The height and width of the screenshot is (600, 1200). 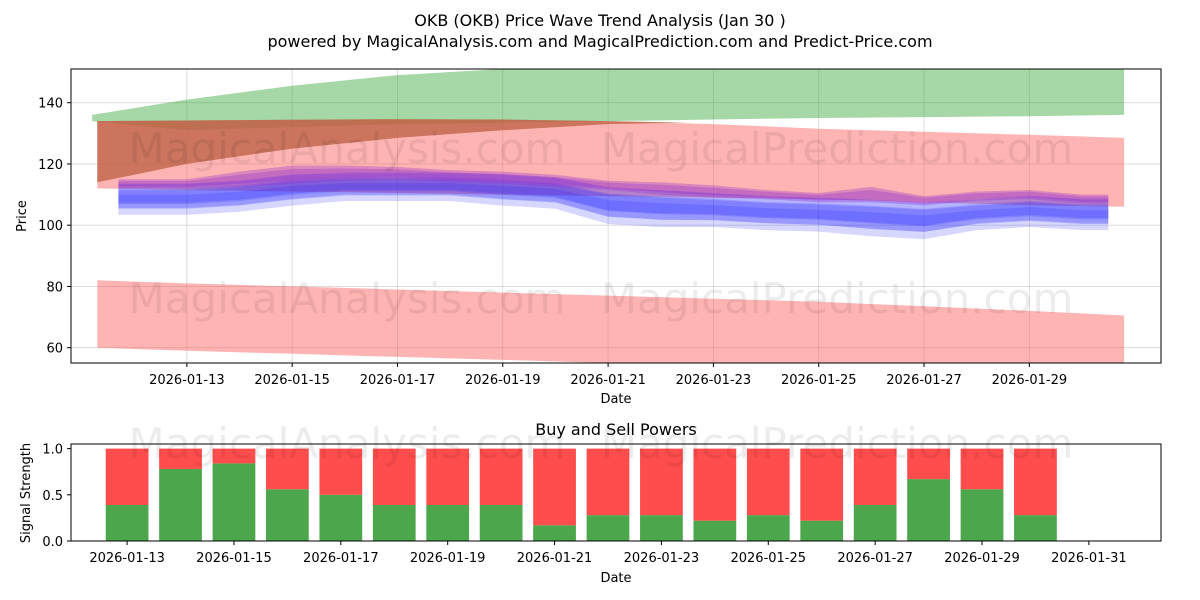 What do you see at coordinates (1030, 380) in the screenshot?
I see `price-xtick-label: 2026-01-29` at bounding box center [1030, 380].